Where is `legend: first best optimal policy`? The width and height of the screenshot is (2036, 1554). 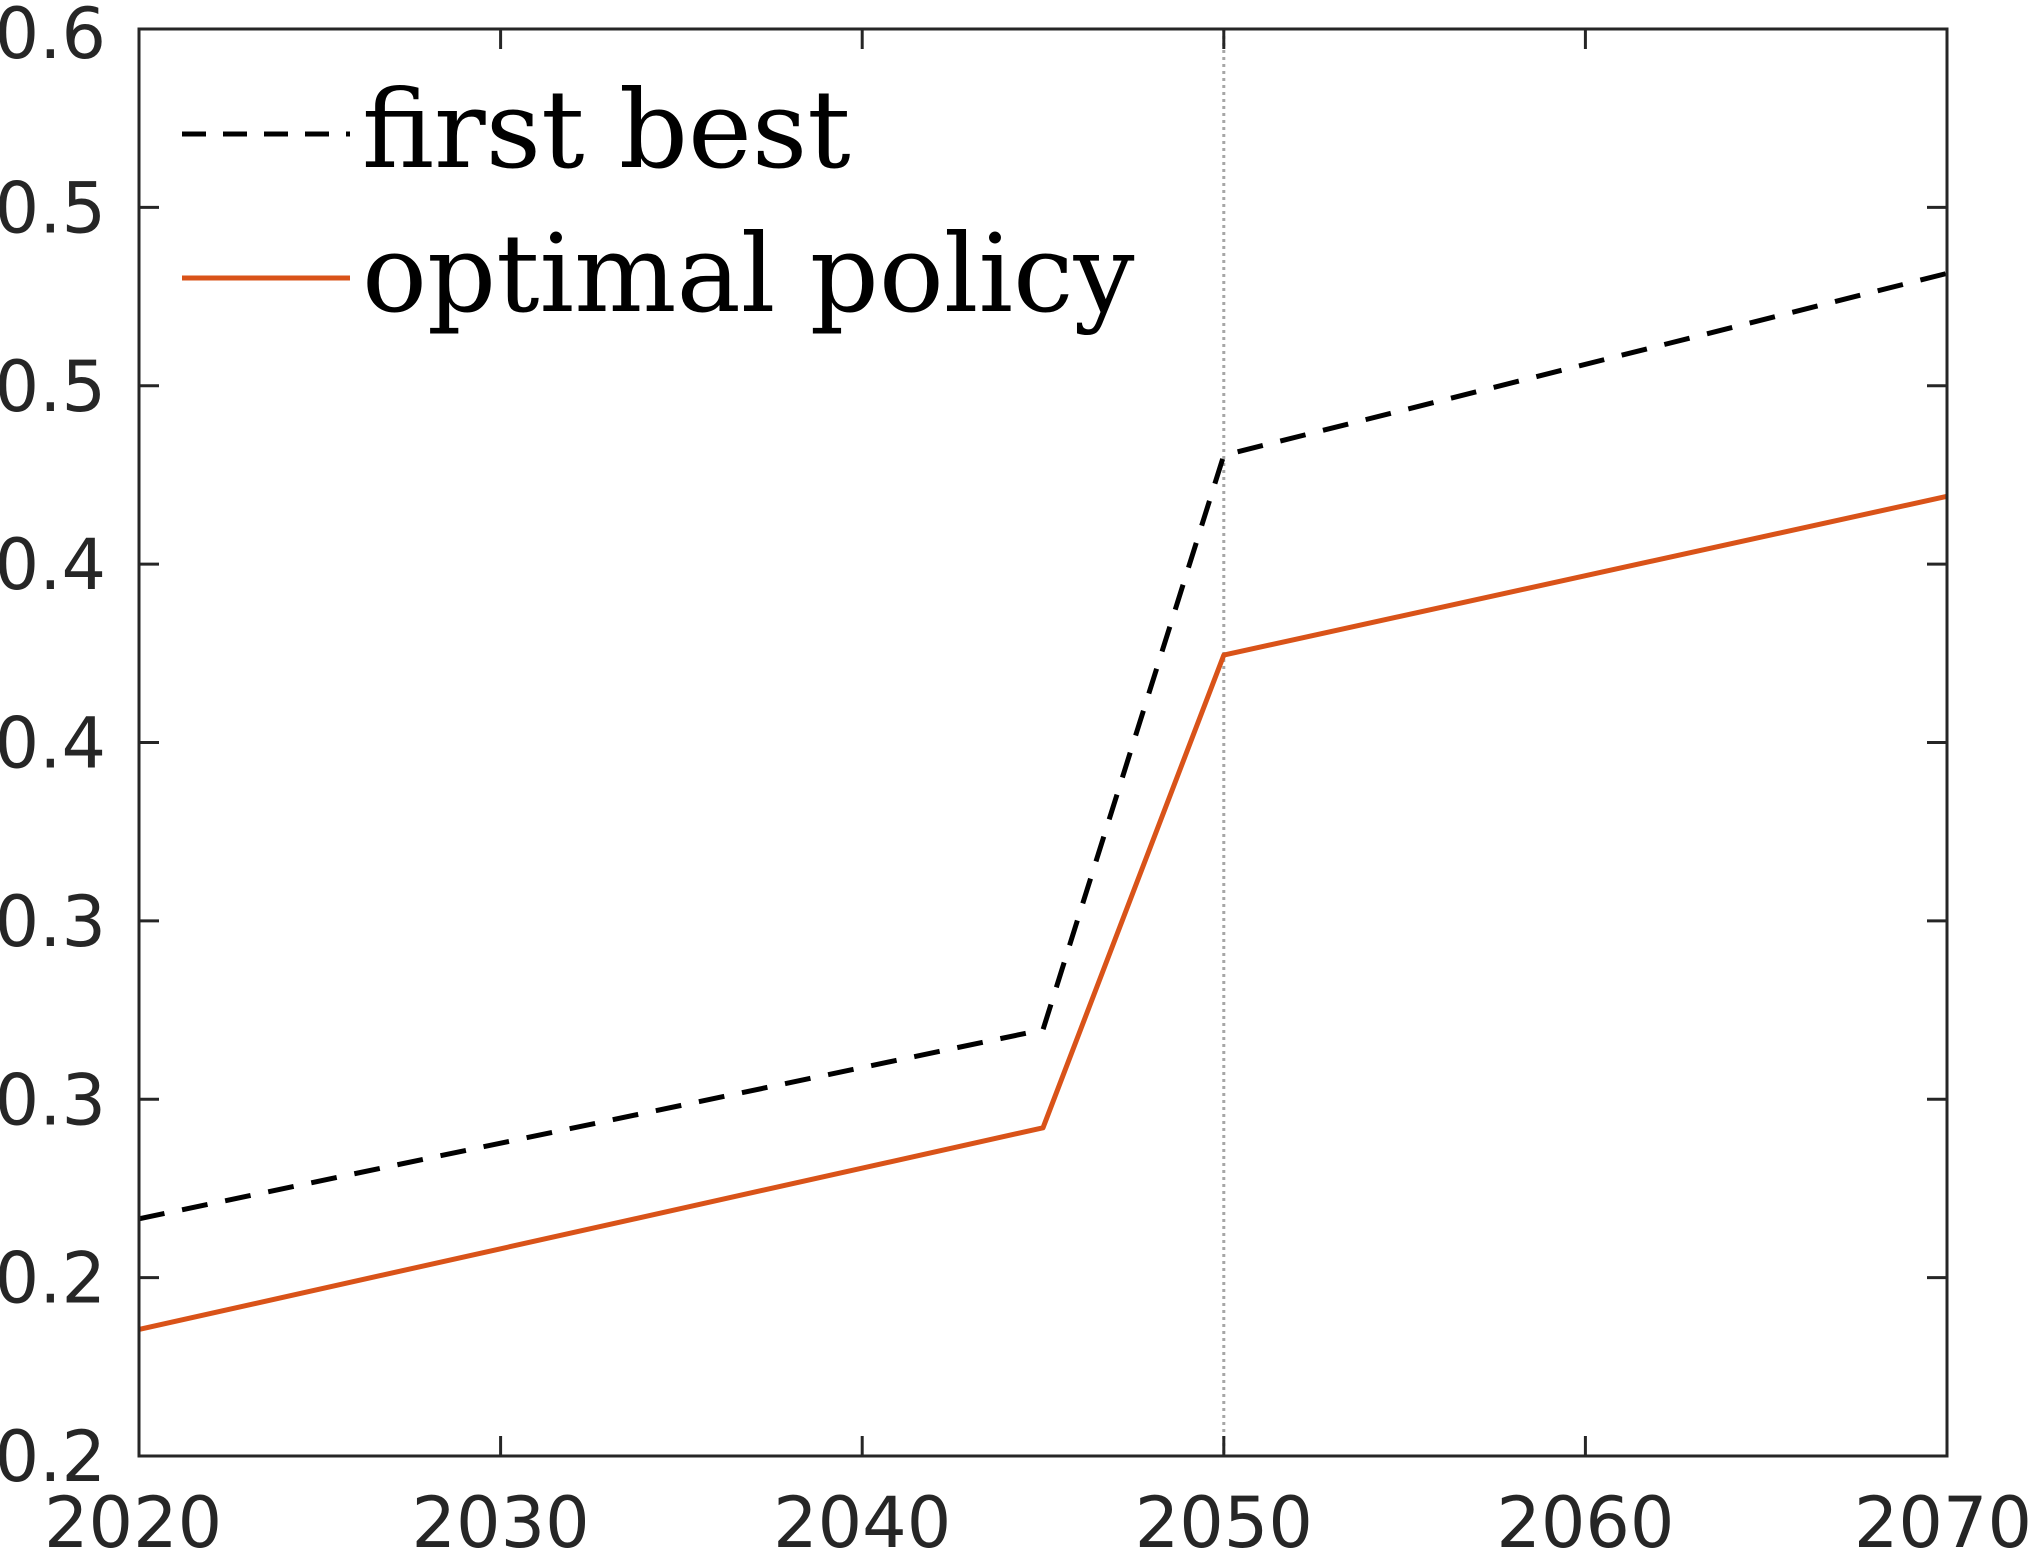
legend: first best optimal policy is located at coordinates (658, 202).